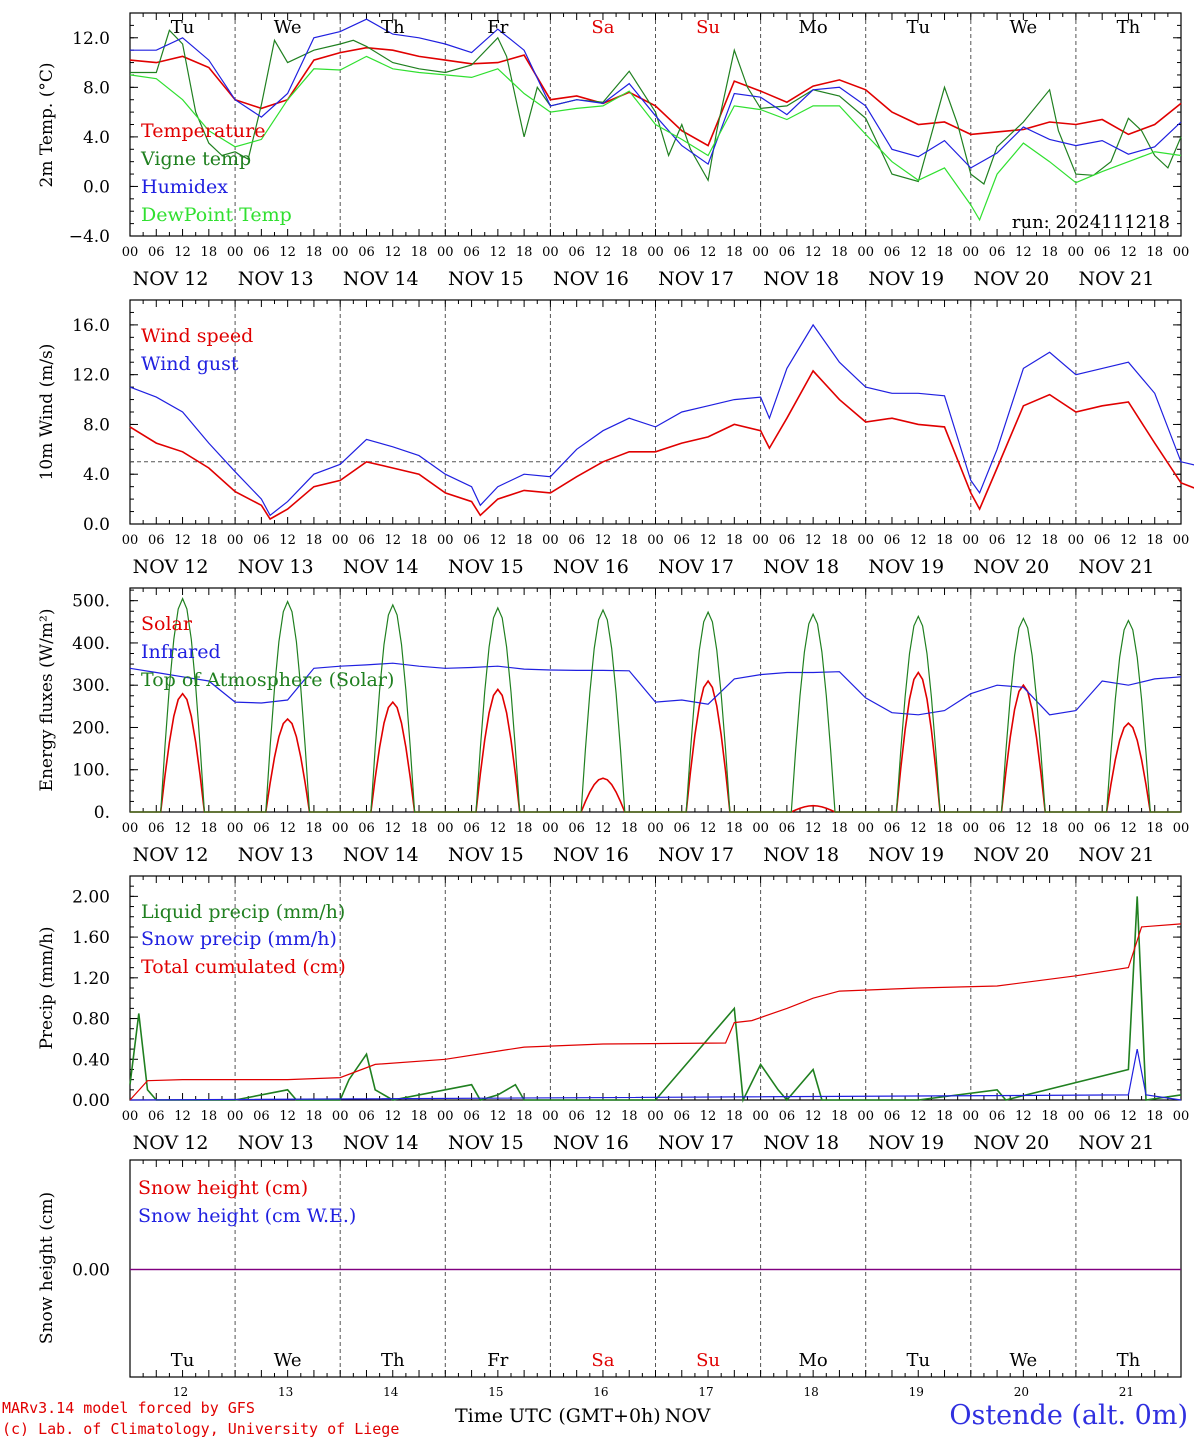 This screenshot has height=1440, width=1194. What do you see at coordinates (276, 1143) in the screenshot?
I see `date-label: NOV 13` at bounding box center [276, 1143].